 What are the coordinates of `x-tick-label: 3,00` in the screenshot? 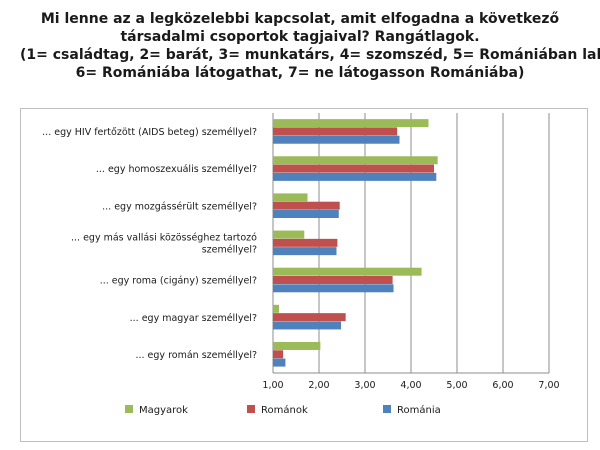 It's located at (364, 385).